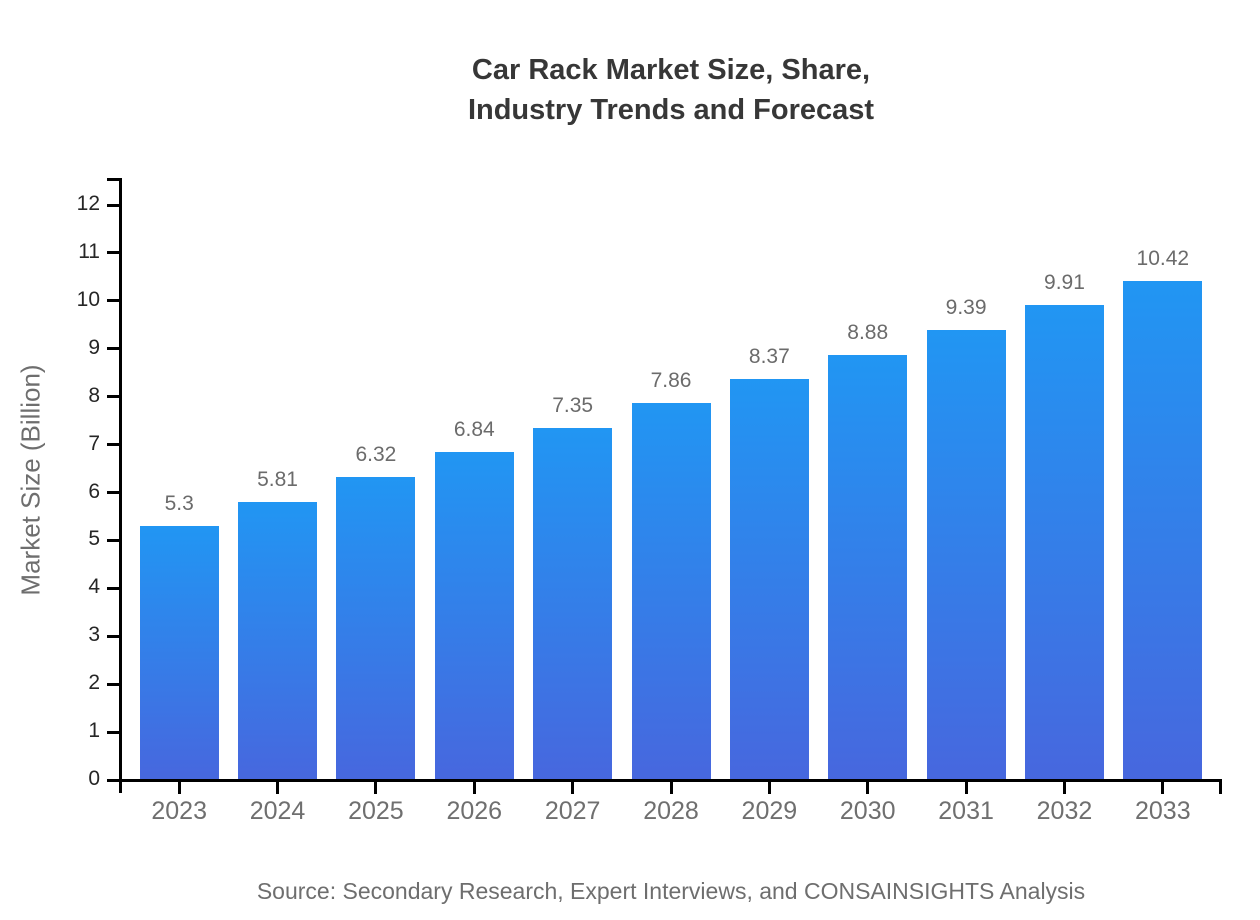 This screenshot has width=1260, height=920. What do you see at coordinates (94, 683) in the screenshot?
I see `y-tick-label: 2` at bounding box center [94, 683].